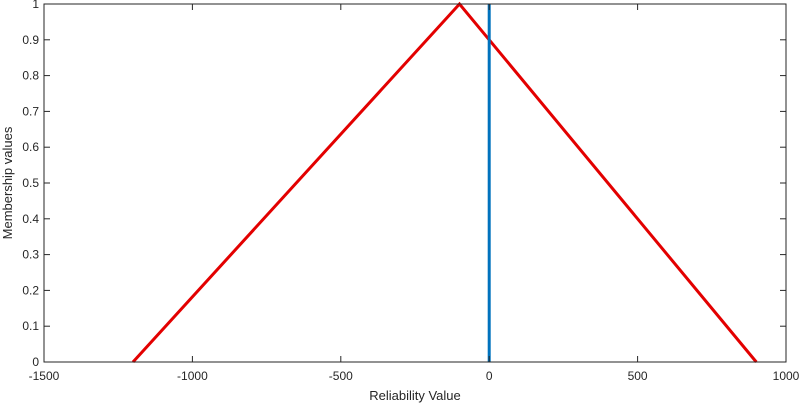  I want to click on y-tick-label: 0.1, so click(30, 326).